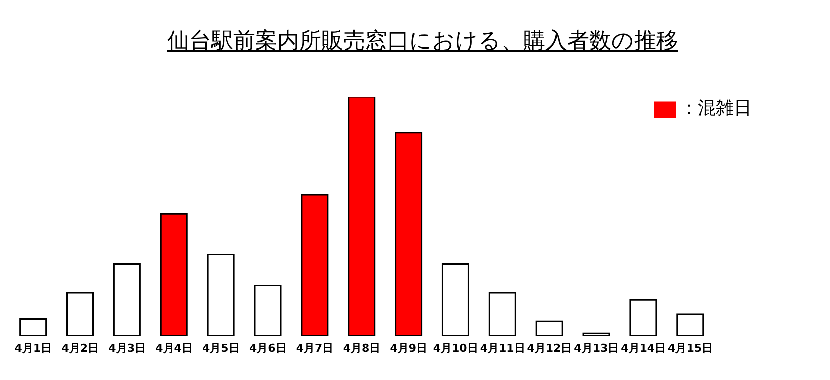  Describe the element at coordinates (503, 348) in the screenshot. I see `x-tick-label: 4月11日` at that location.